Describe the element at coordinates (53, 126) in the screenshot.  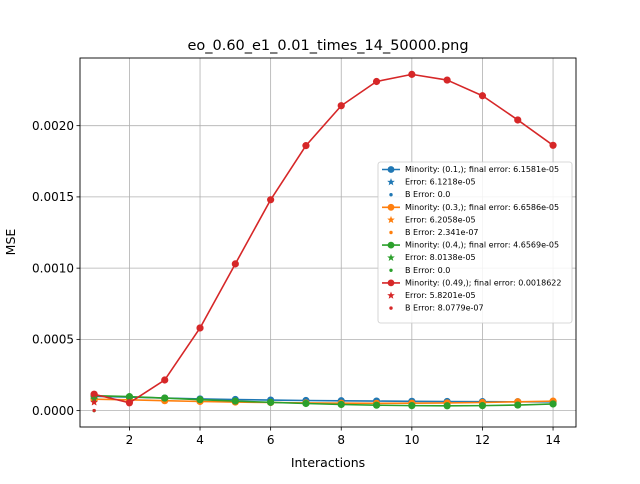
I see `y-tick-label: 0.0020` at that location.